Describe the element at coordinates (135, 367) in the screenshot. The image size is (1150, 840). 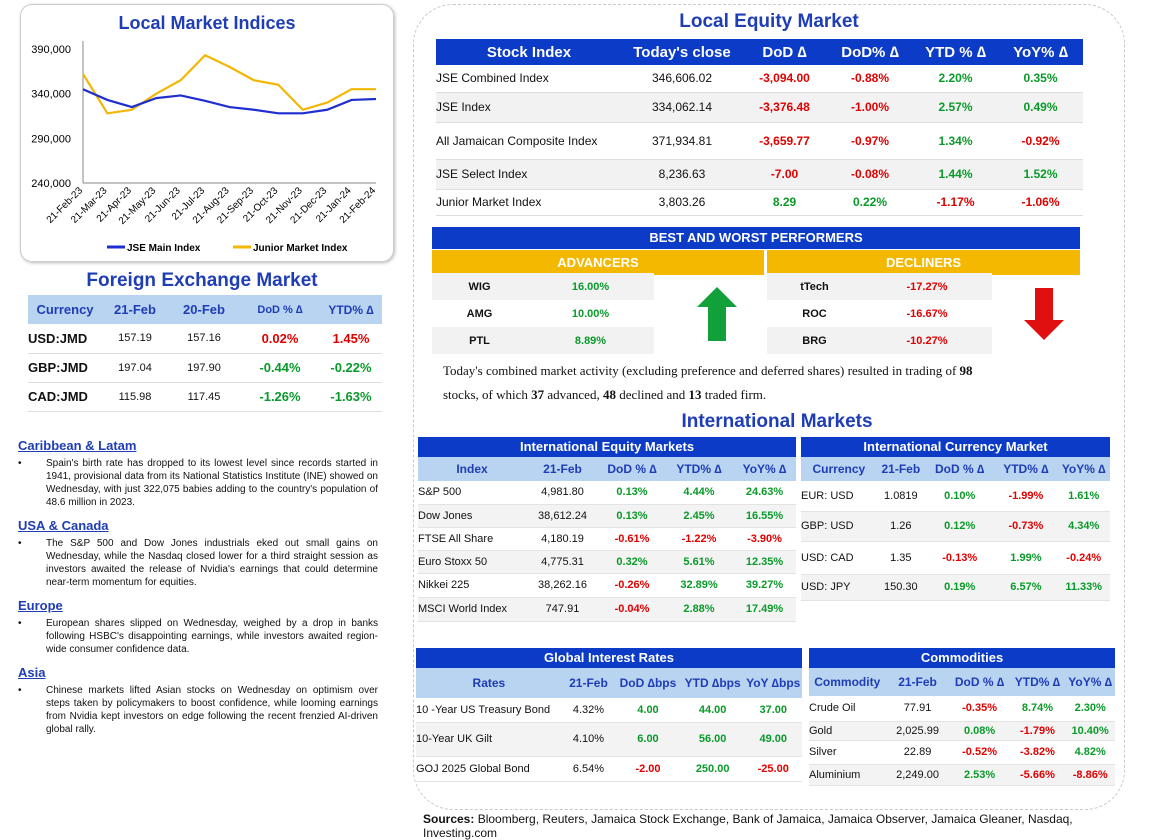
I see `fx-rate-today: 197.04` at that location.